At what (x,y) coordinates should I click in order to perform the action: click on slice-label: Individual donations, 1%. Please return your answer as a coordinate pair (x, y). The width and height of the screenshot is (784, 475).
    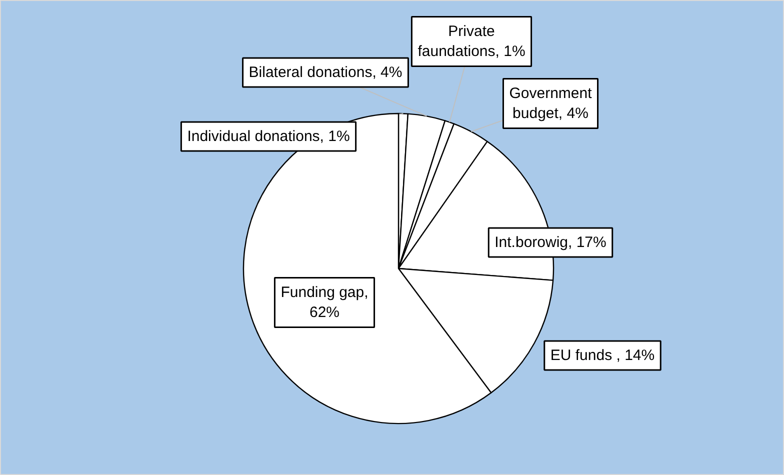
    Looking at the image, I should click on (268, 136).